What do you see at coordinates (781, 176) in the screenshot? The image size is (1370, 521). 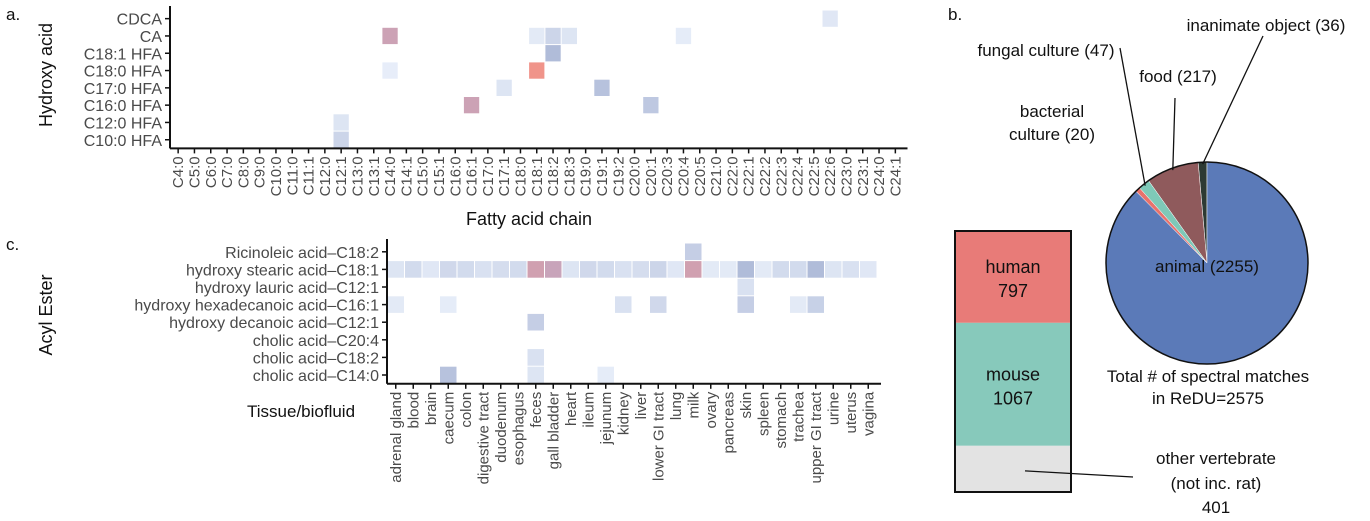 I see `heatmap-a-col-label: C22:3` at bounding box center [781, 176].